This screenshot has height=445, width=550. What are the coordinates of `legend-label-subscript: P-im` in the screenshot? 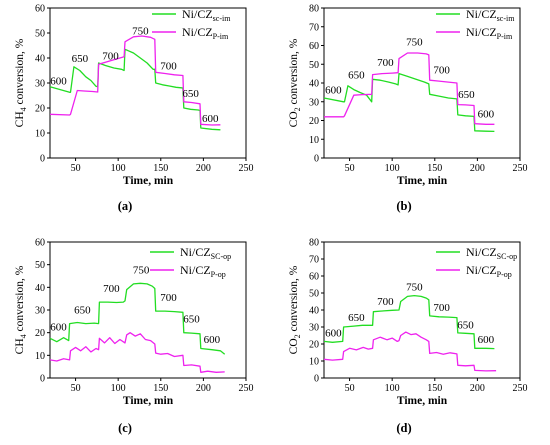 It's located at (505, 36).